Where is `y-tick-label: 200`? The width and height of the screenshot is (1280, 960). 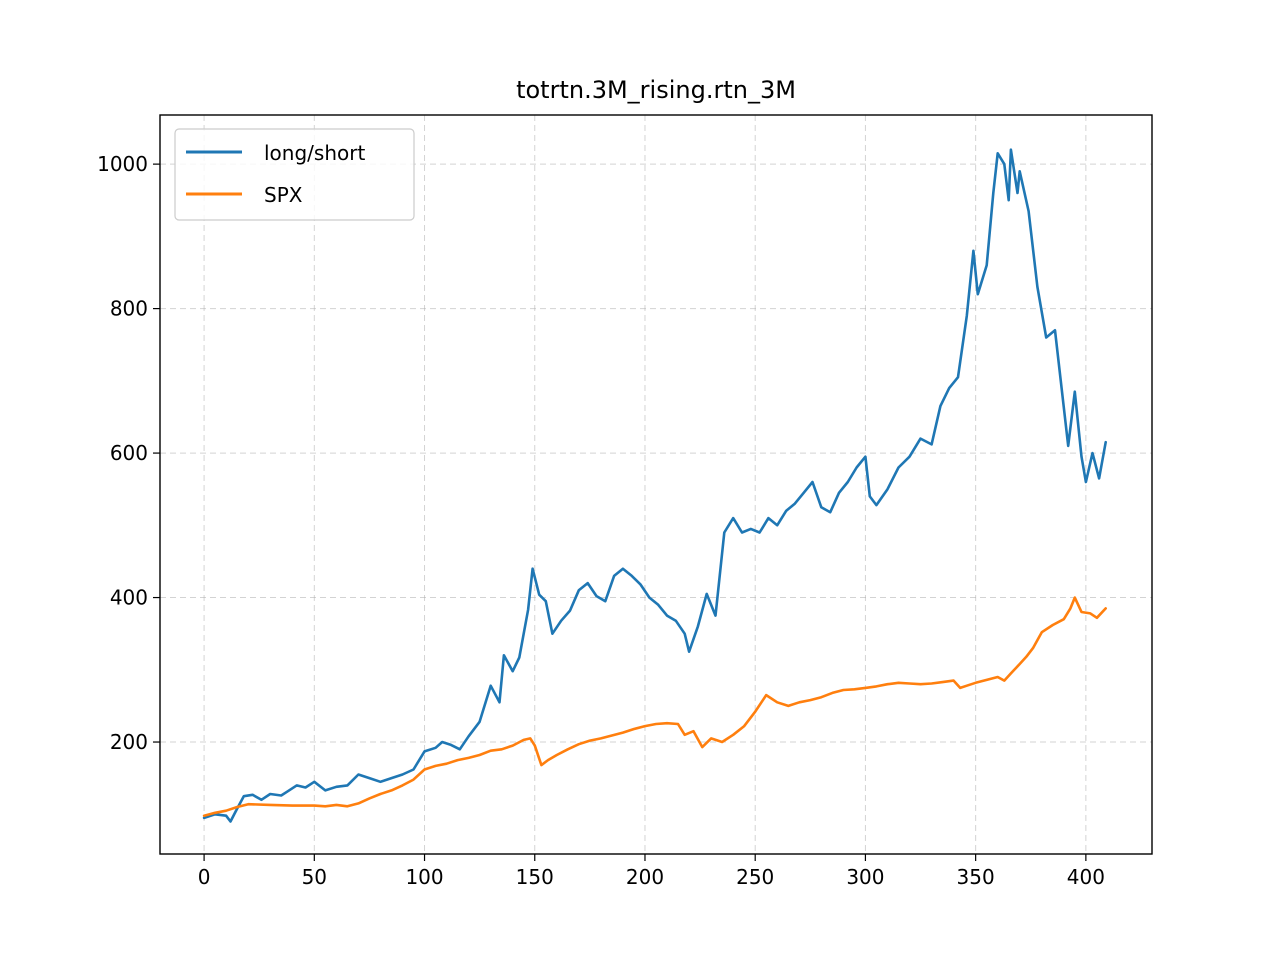
y-tick-label: 200 is located at coordinates (129, 742).